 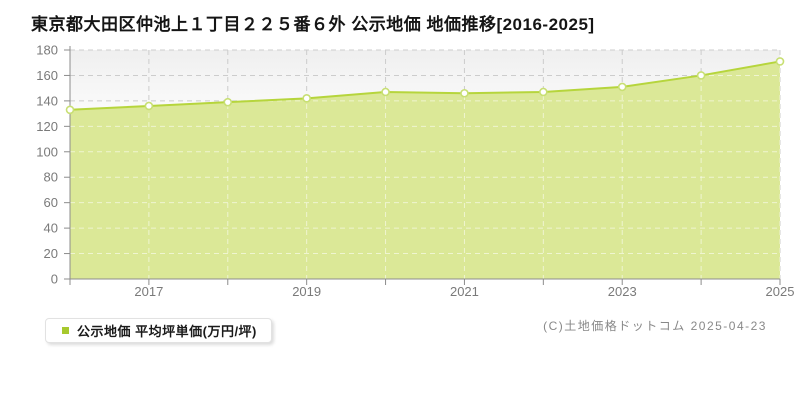 What do you see at coordinates (622, 87) in the screenshot?
I see `data-point-2023` at bounding box center [622, 87].